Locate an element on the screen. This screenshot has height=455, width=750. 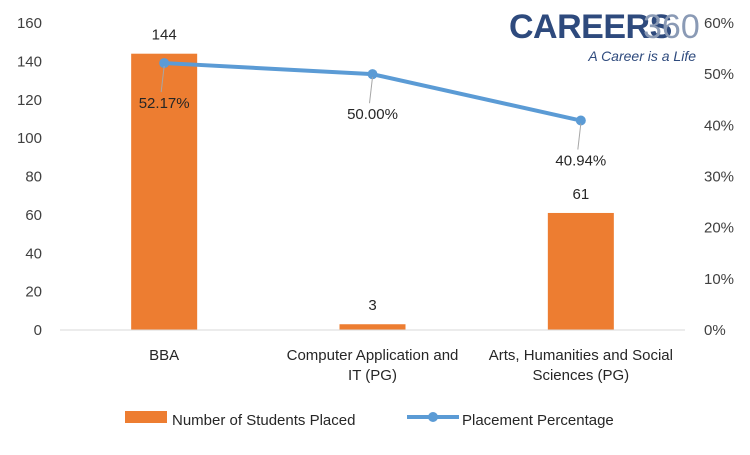
y-left-tick-label: 60 is located at coordinates (33, 215).